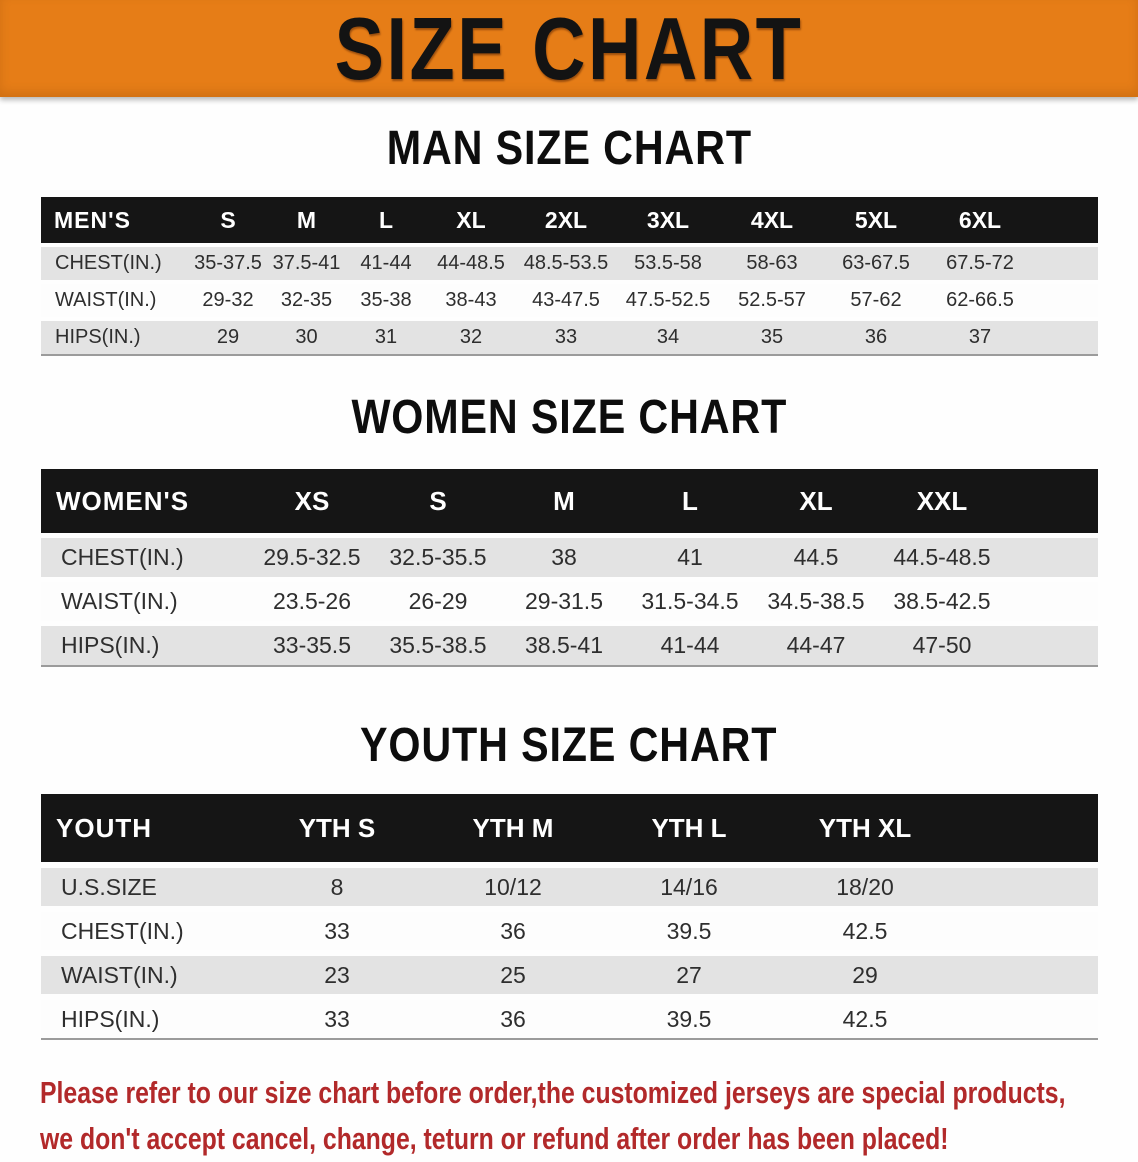 The width and height of the screenshot is (1138, 1162). I want to click on value-cell: 35-37.5, so click(228, 263).